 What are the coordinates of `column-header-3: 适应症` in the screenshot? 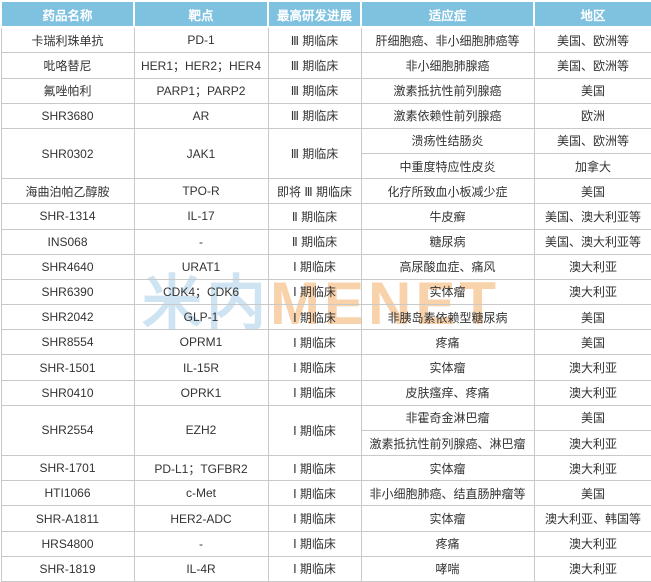 It's located at (447, 14).